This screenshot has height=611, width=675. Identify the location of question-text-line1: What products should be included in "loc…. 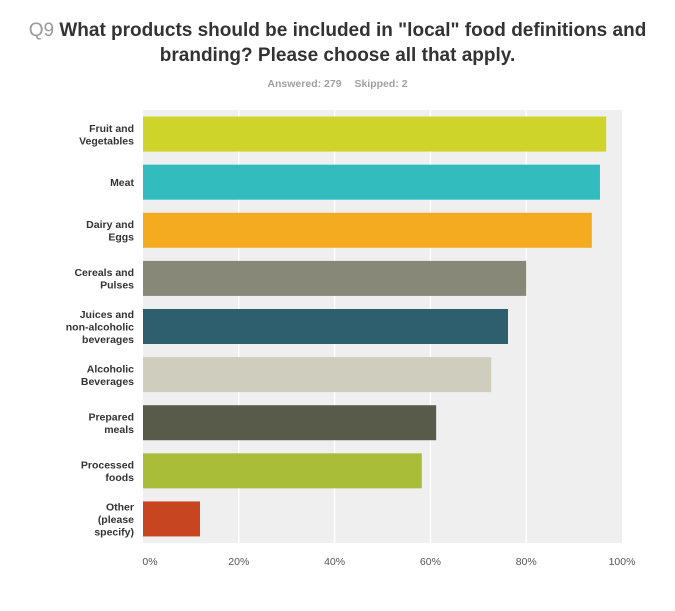
(353, 30).